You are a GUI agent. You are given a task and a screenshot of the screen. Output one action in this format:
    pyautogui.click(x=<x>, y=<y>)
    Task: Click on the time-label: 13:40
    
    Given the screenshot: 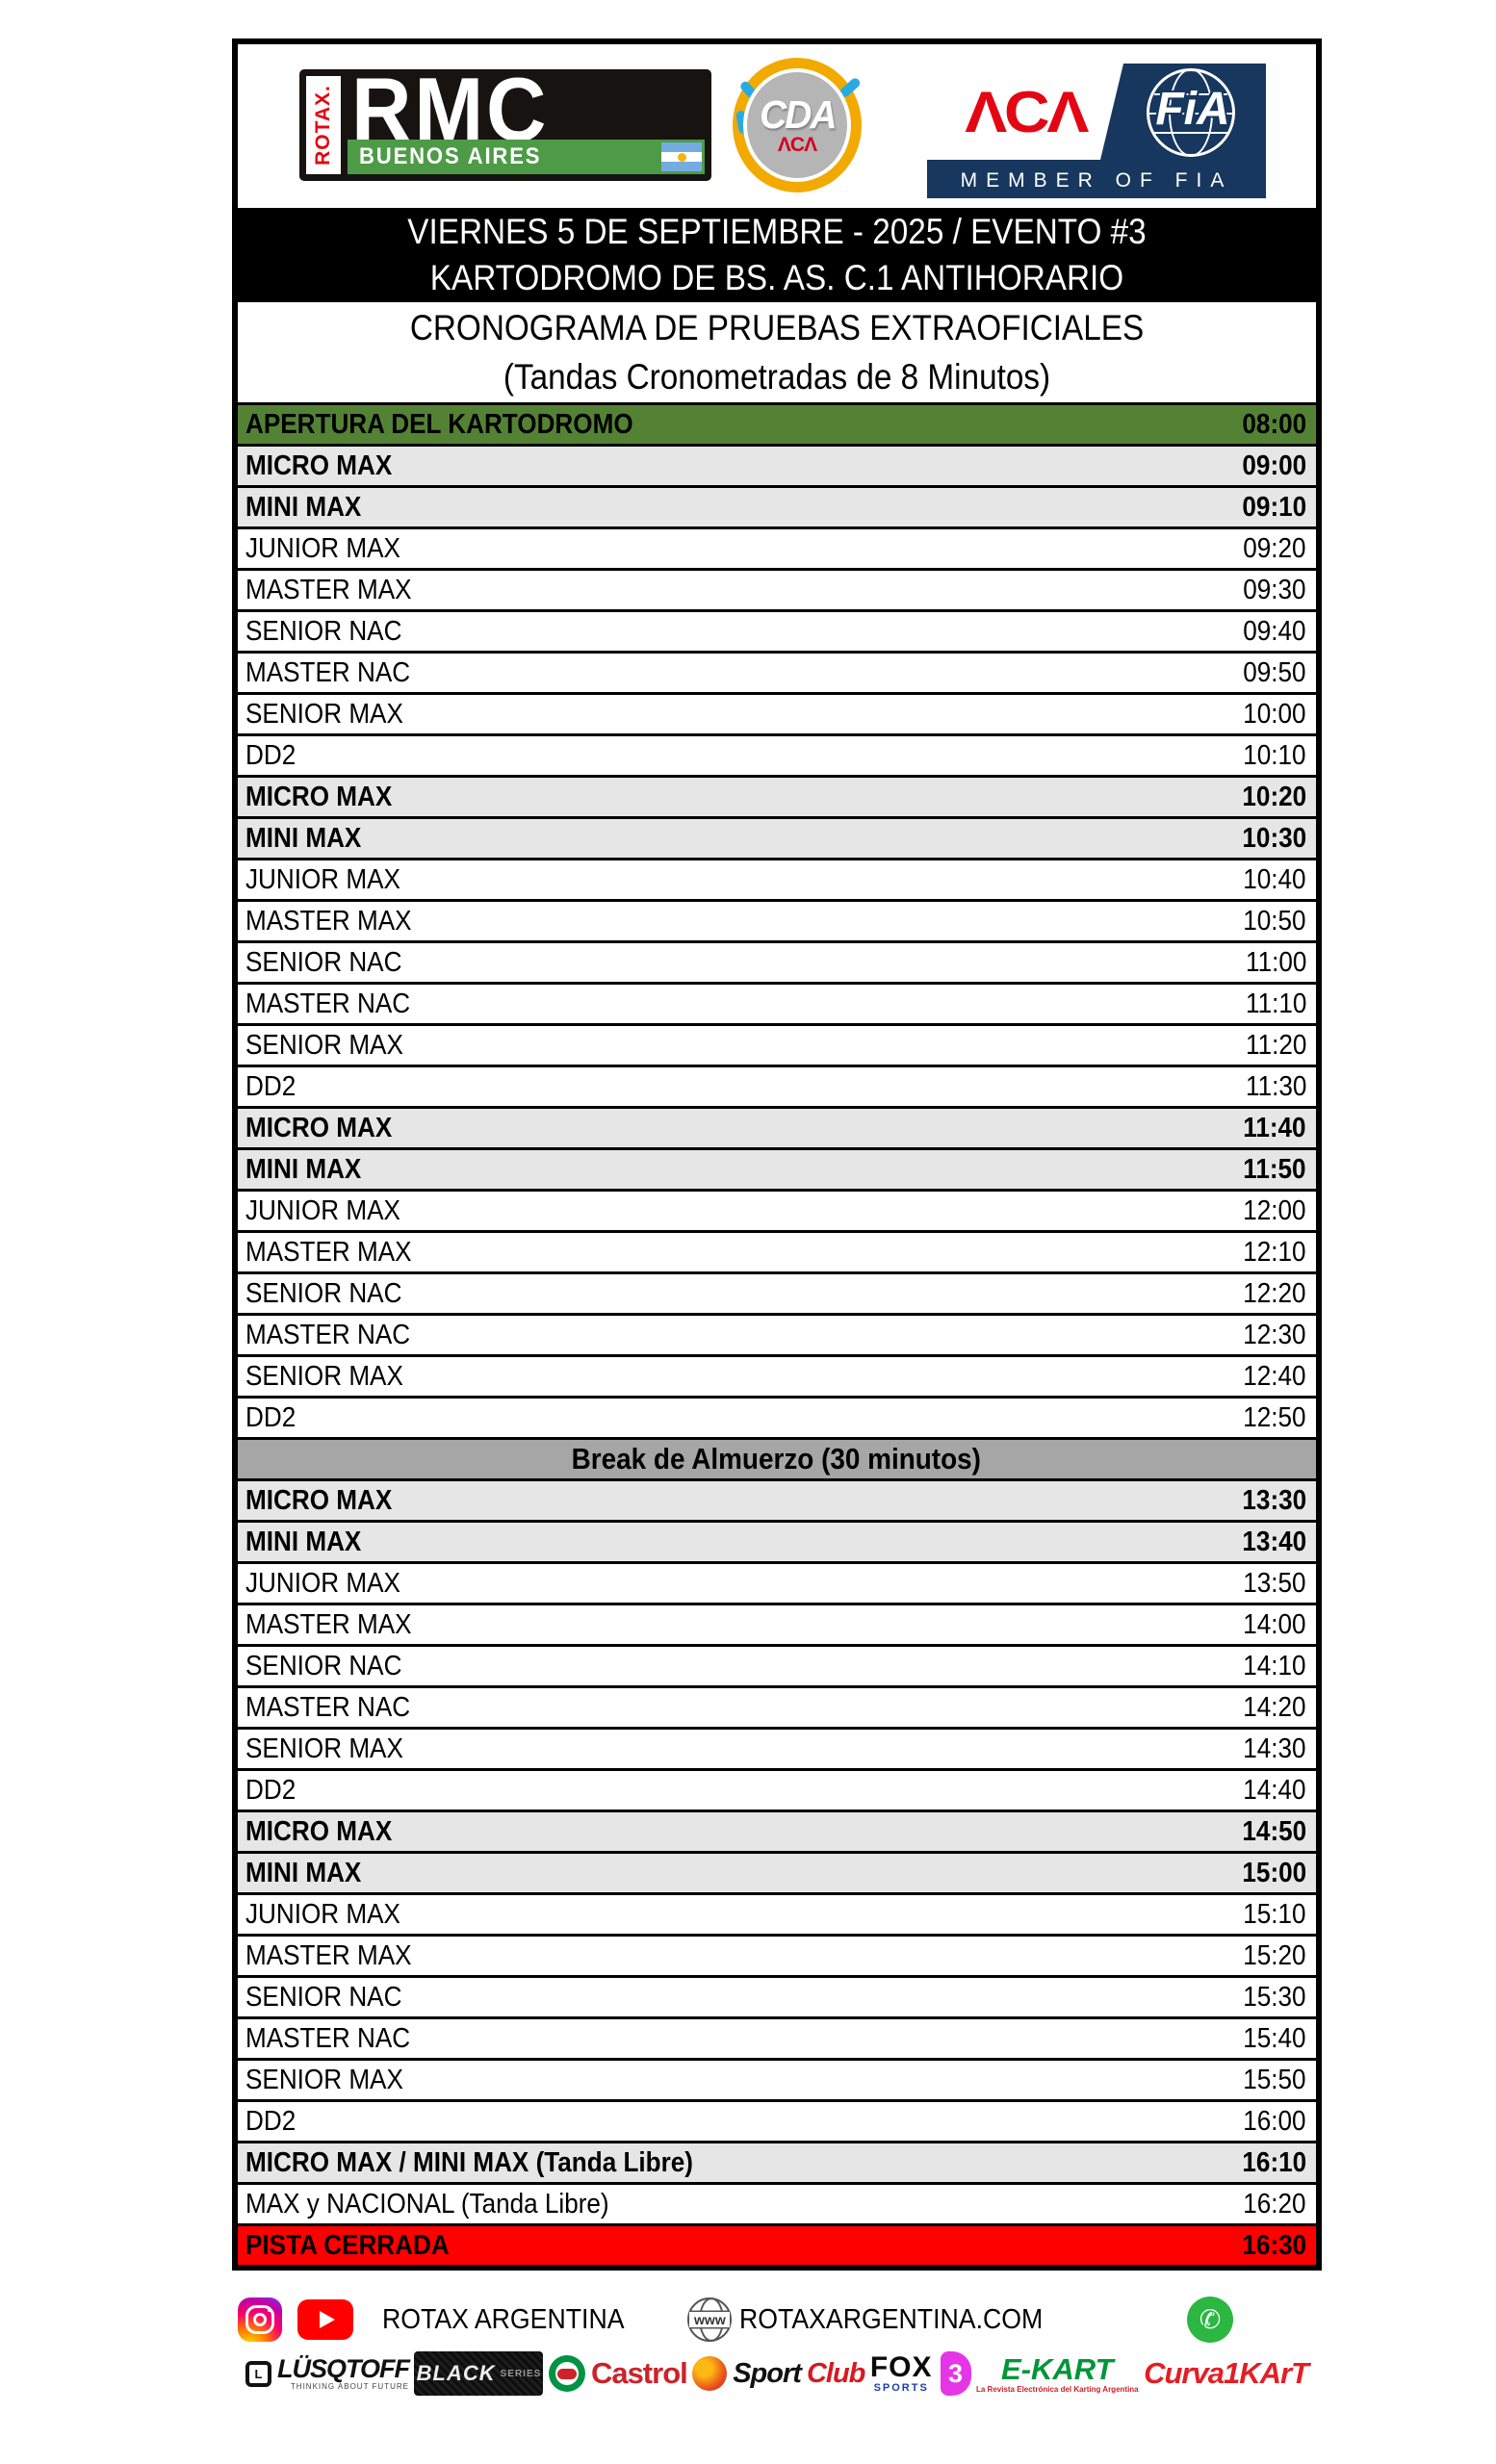 What is the action you would take?
    pyautogui.click(x=1274, y=1541)
    